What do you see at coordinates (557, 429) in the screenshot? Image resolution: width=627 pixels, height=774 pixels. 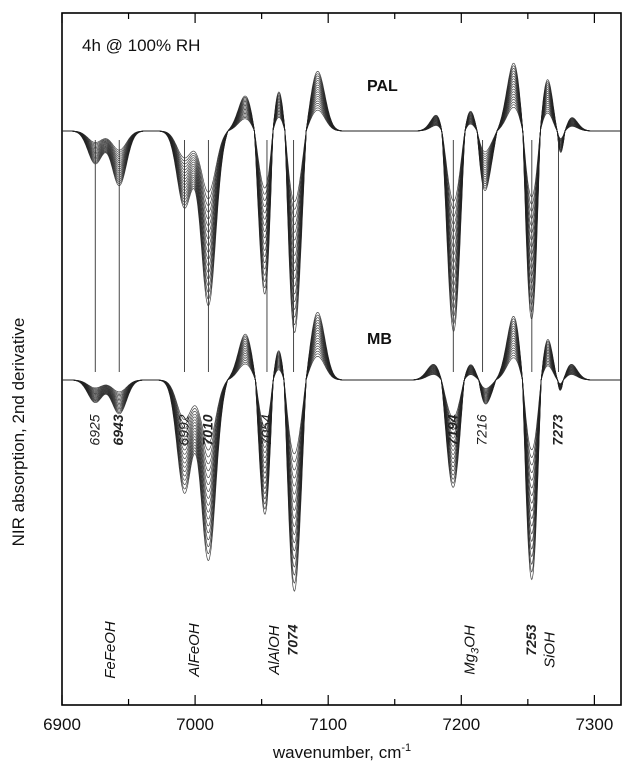 I see `band-label-7273: 7273` at bounding box center [557, 429].